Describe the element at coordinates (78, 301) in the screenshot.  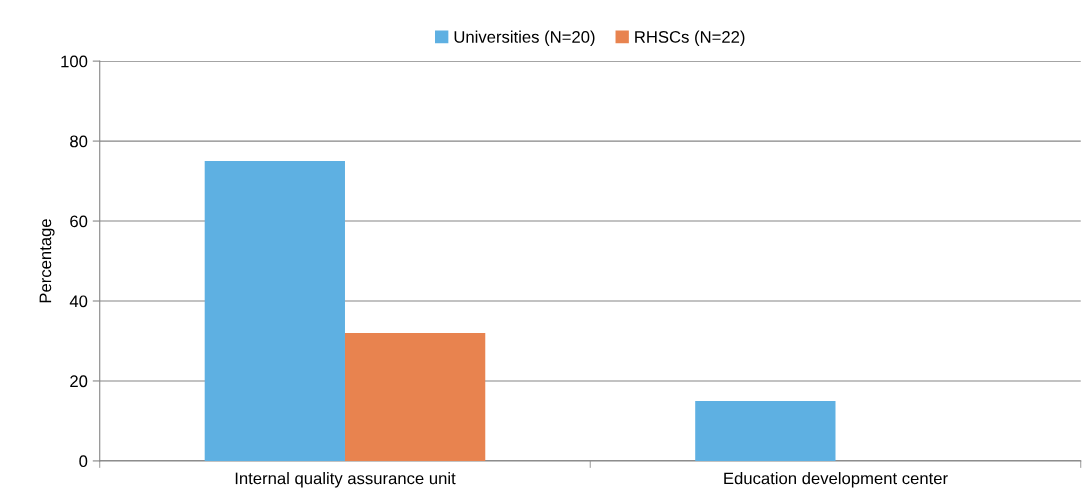
I see `y-tick-label: 40` at that location.